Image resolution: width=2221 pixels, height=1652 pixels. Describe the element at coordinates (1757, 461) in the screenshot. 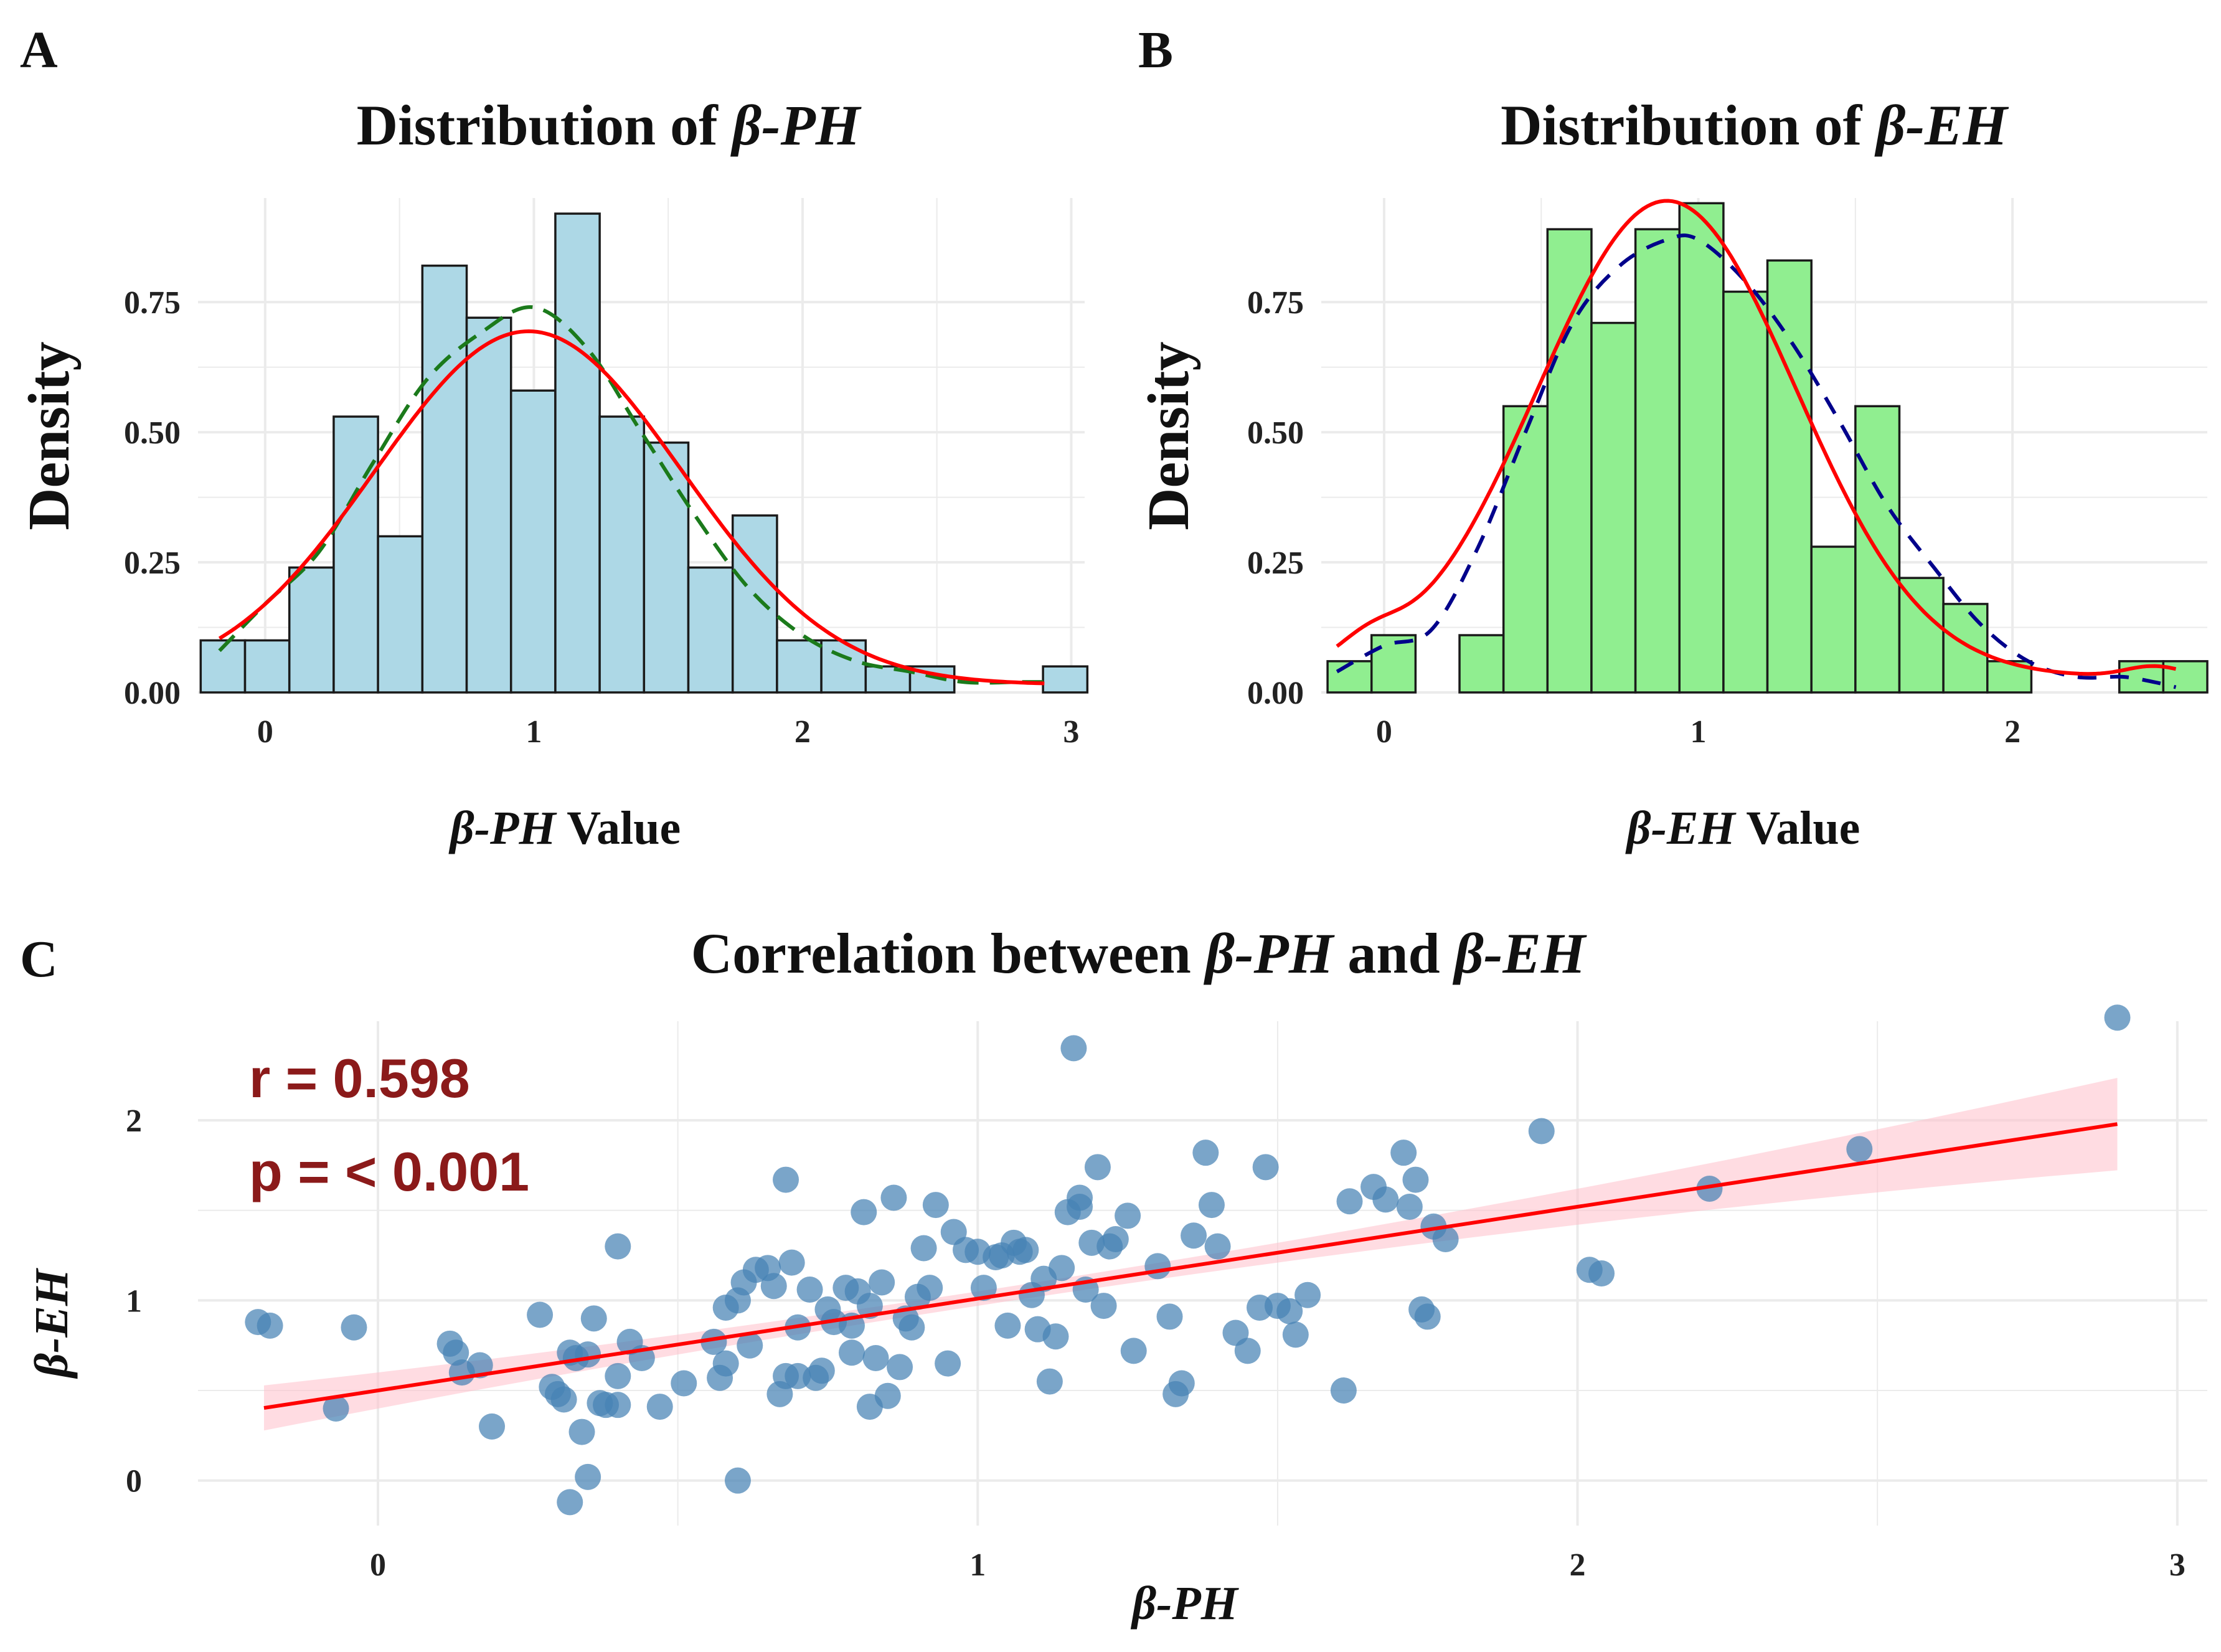

I see `kernel-density-curve` at that location.